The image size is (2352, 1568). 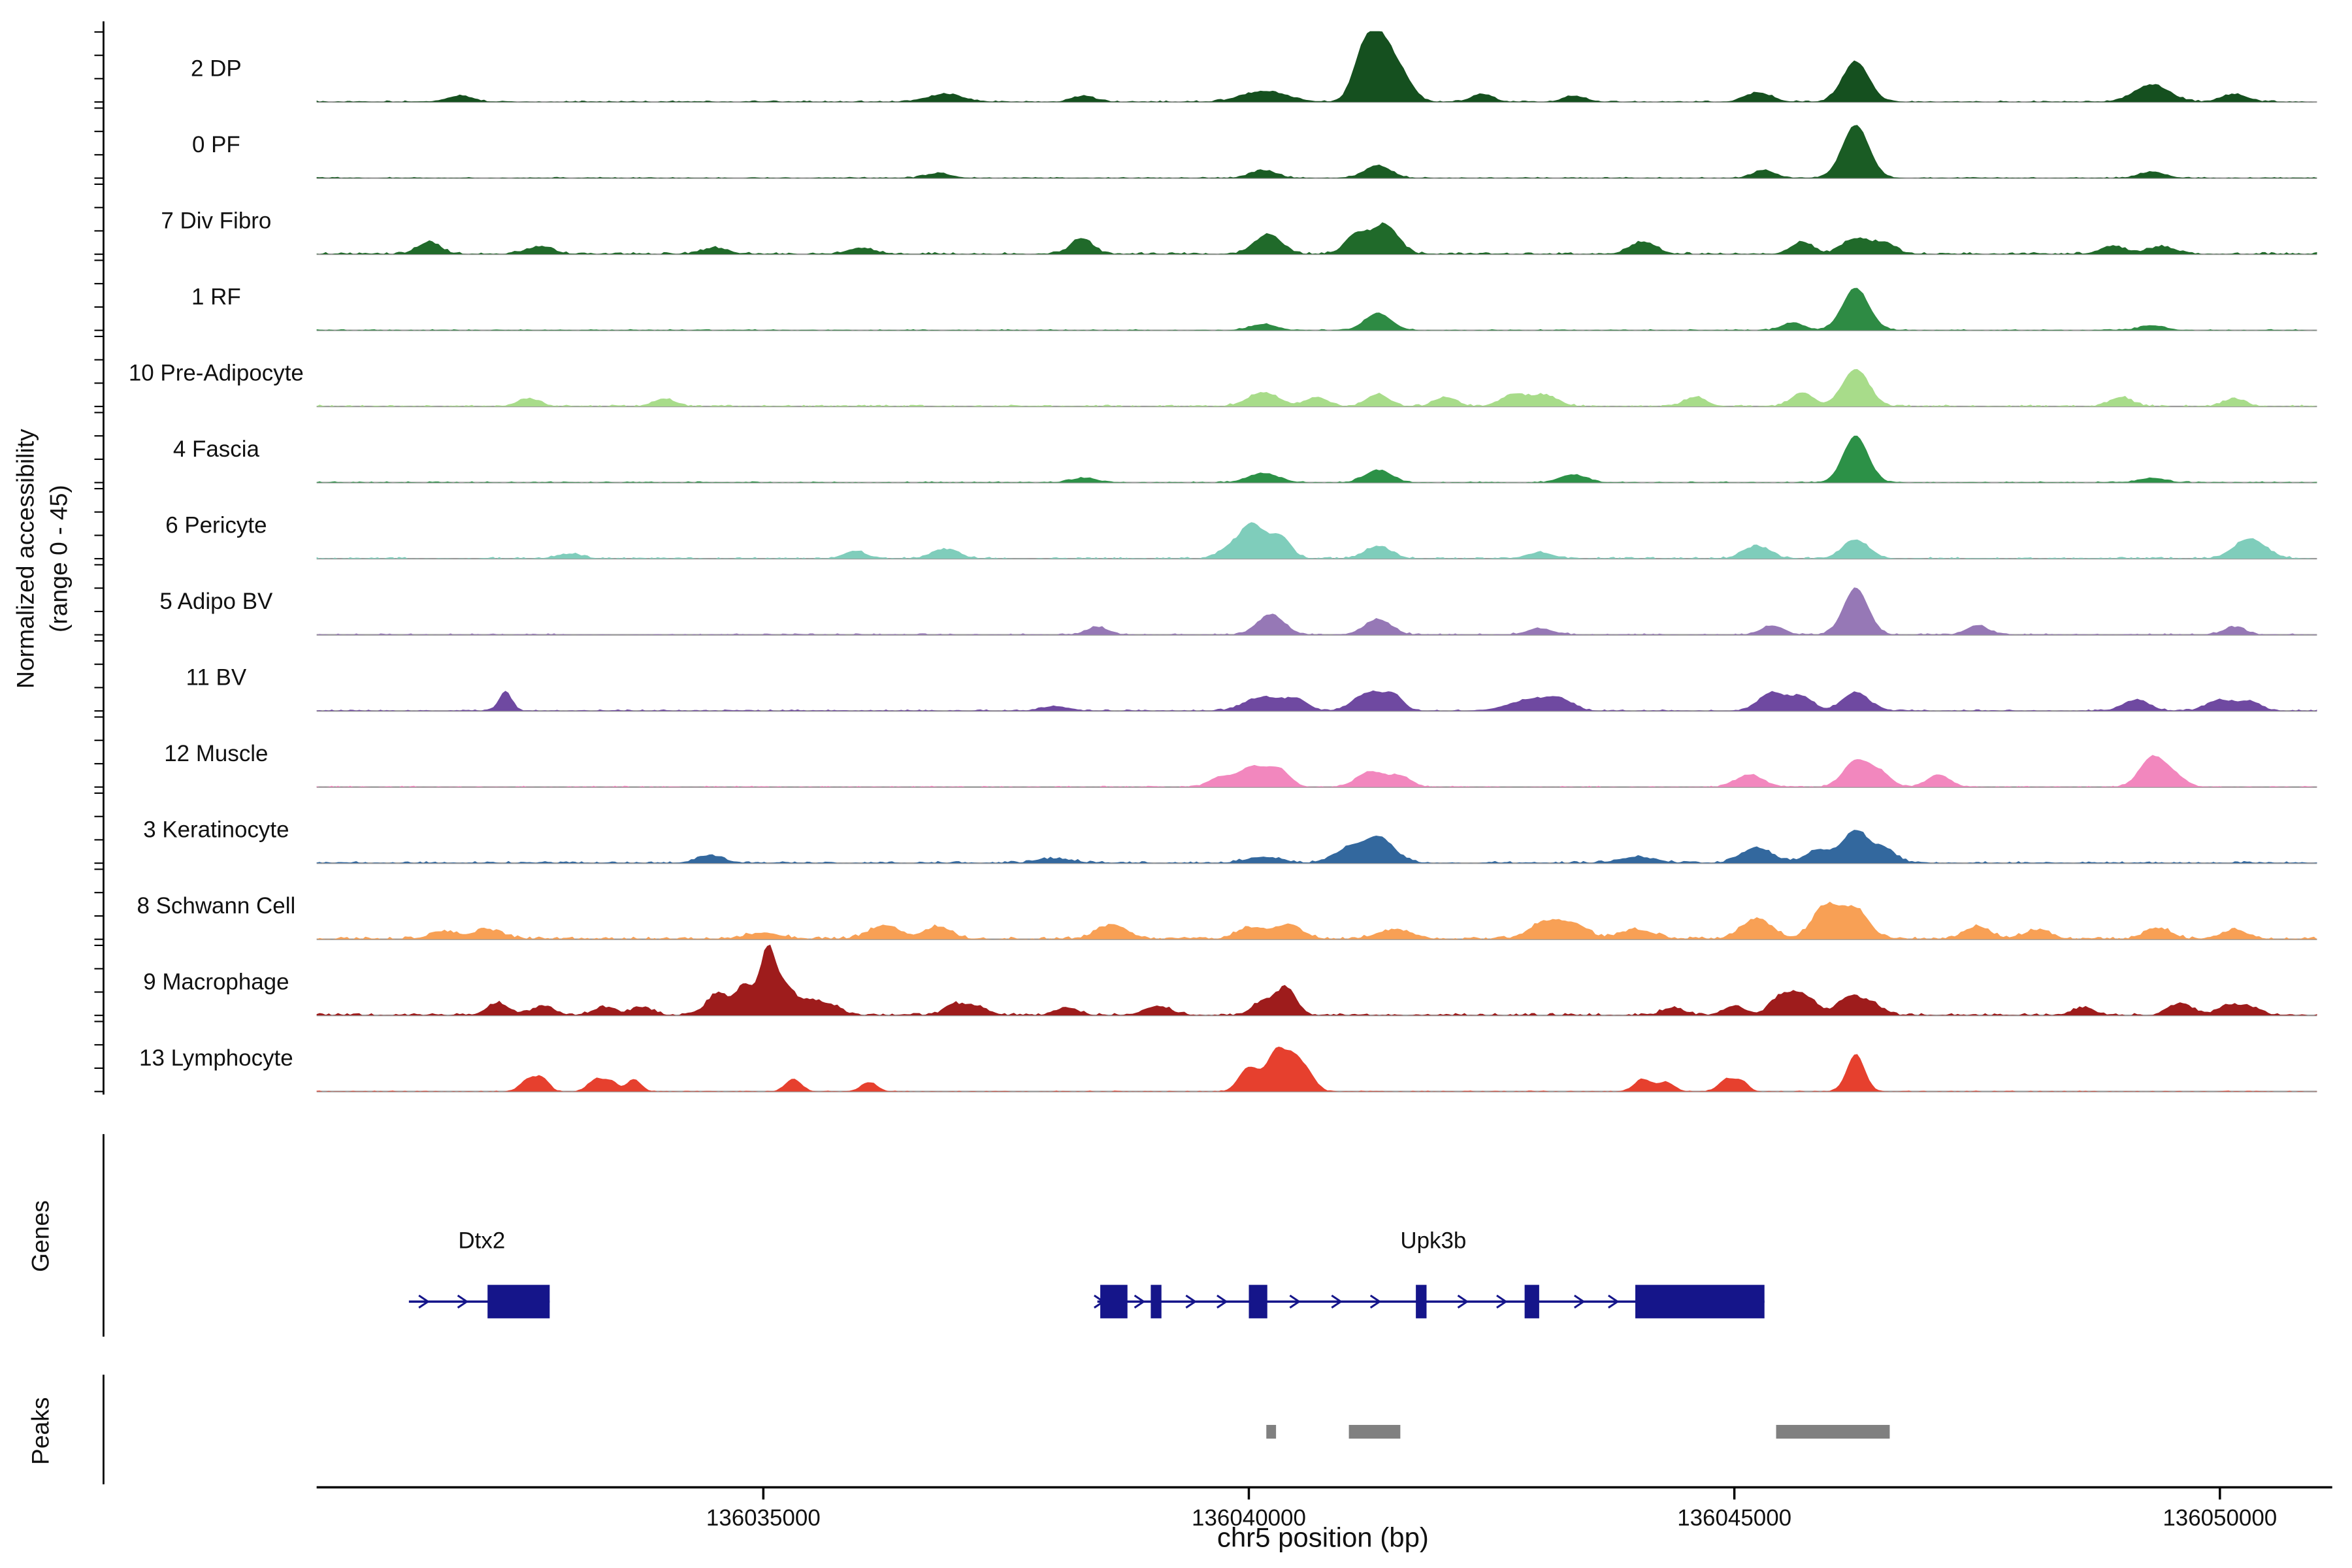 What do you see at coordinates (40, 1431) in the screenshot?
I see `peaks-section-label: Peaks` at bounding box center [40, 1431].